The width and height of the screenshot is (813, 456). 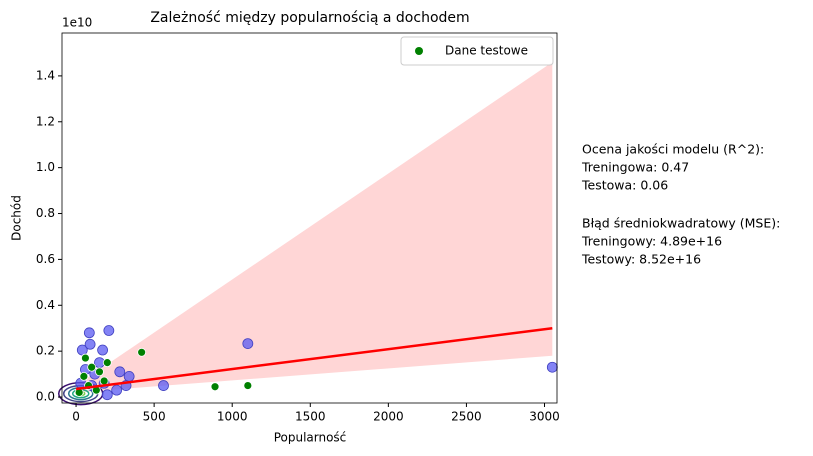 I want to click on x-tick-label: 500, so click(x=154, y=417).